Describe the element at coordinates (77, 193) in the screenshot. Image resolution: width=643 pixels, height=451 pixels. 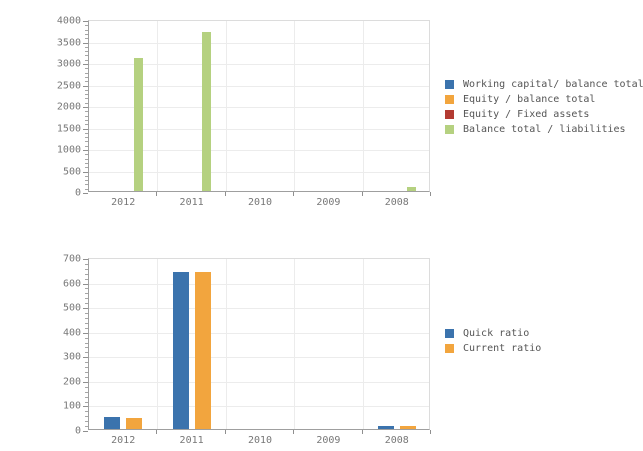
I see `y-tick-label: 0` at that location.